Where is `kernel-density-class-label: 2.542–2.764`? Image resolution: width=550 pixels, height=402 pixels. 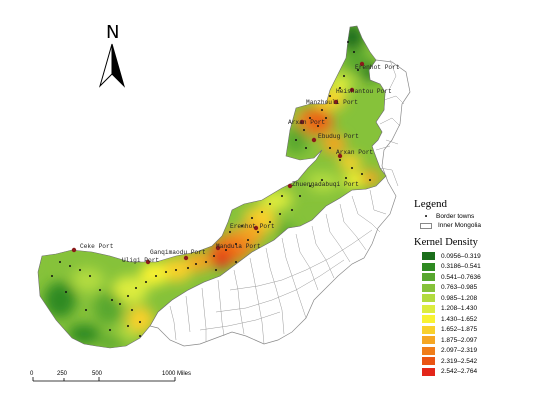
kernel-density-class-label: 2.542–2.764 is located at coordinates (459, 372).